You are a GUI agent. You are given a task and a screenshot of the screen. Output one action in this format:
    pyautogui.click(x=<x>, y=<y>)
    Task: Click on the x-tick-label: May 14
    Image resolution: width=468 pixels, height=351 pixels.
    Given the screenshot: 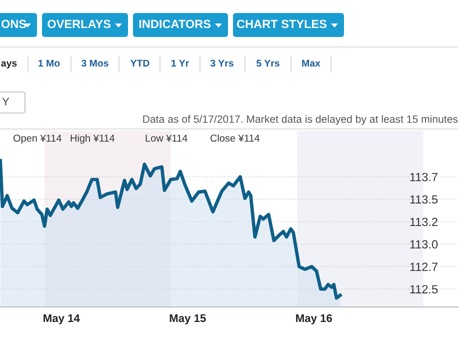 What is the action you would take?
    pyautogui.click(x=62, y=319)
    